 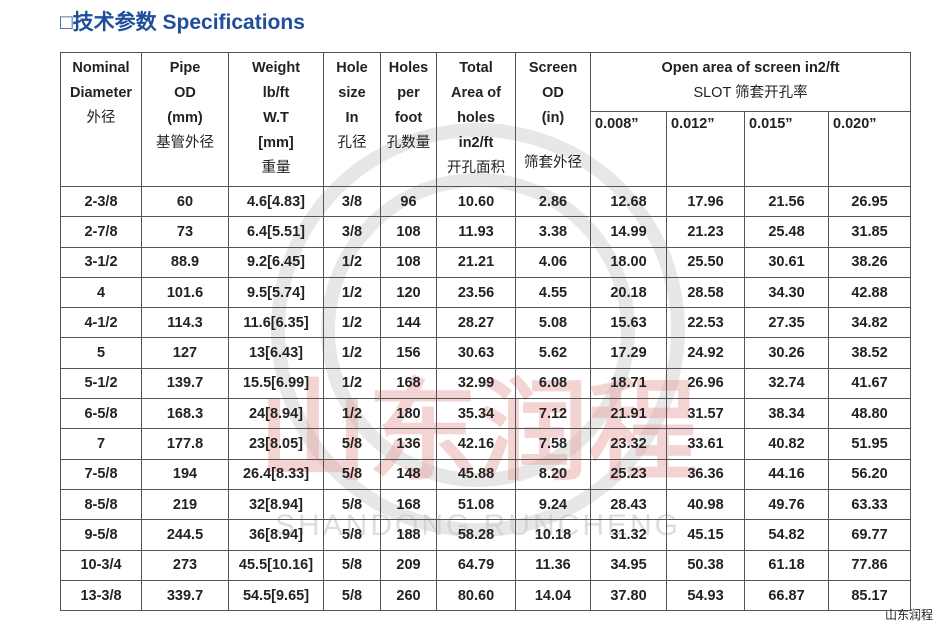 I want to click on header-cell: Total Area of holes in2/ft 开孔面积, so click(x=476, y=119).